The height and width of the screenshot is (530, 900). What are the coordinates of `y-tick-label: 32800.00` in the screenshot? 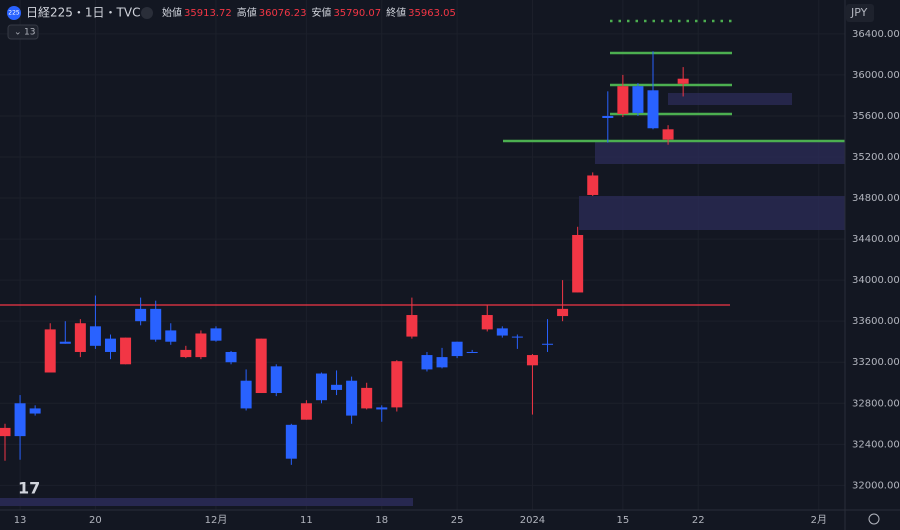 It's located at (876, 403).